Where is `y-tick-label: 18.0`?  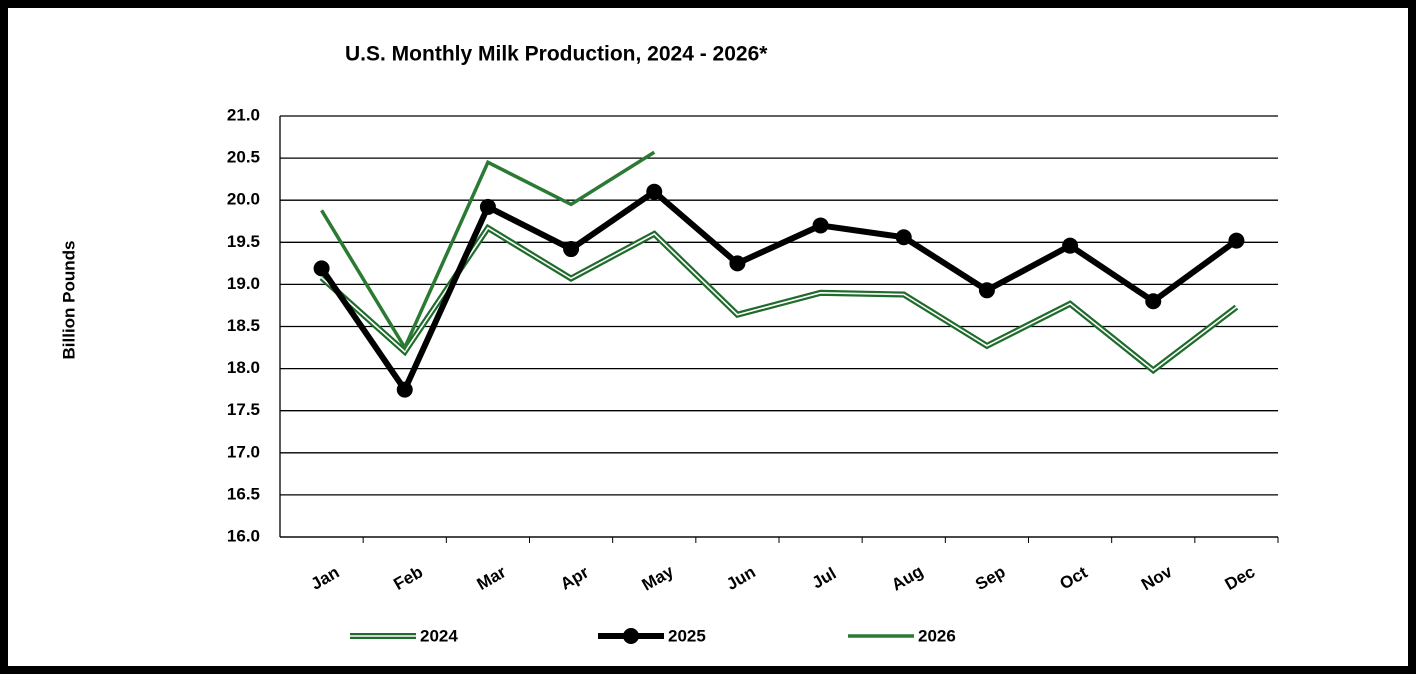
y-tick-label: 18.0 is located at coordinates (243, 367).